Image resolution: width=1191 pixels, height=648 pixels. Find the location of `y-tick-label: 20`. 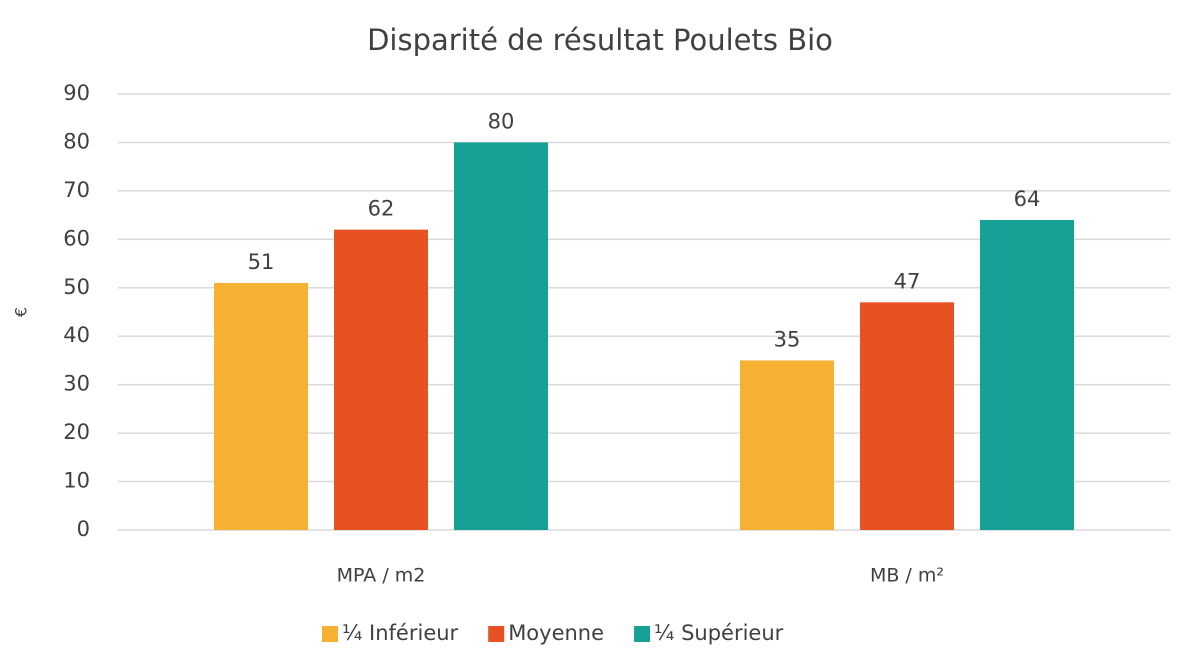

y-tick-label: 20 is located at coordinates (76, 432).